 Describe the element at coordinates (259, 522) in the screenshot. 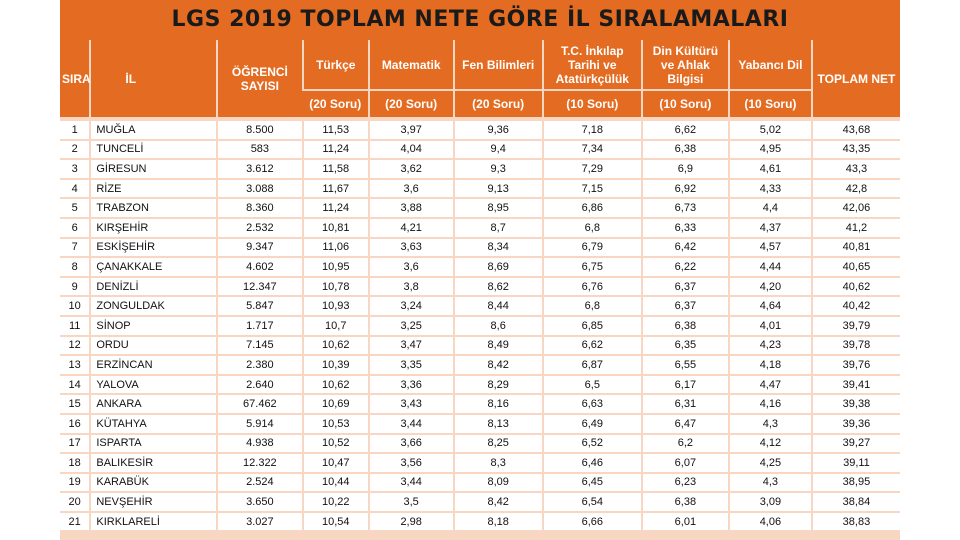

I see `cell-ogrenci: 3.027` at that location.